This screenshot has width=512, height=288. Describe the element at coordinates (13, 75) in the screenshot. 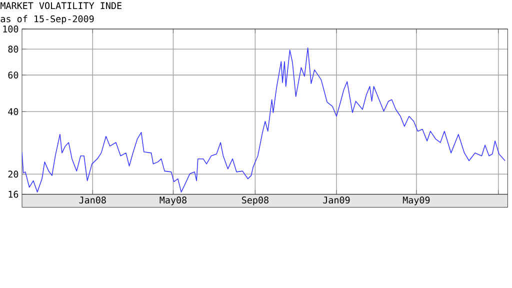

I see `y-tick-label: 60` at that location.